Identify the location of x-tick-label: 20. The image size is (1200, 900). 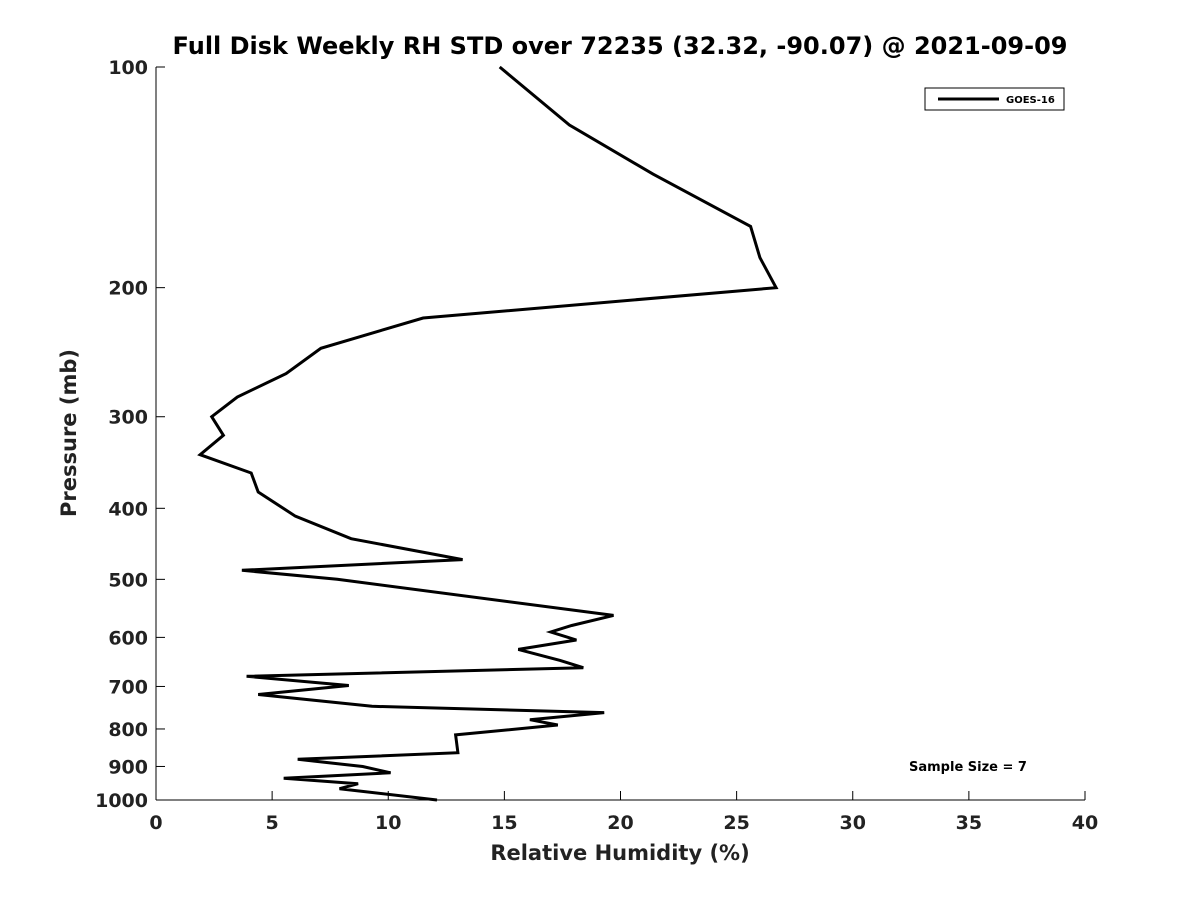
(620, 823).